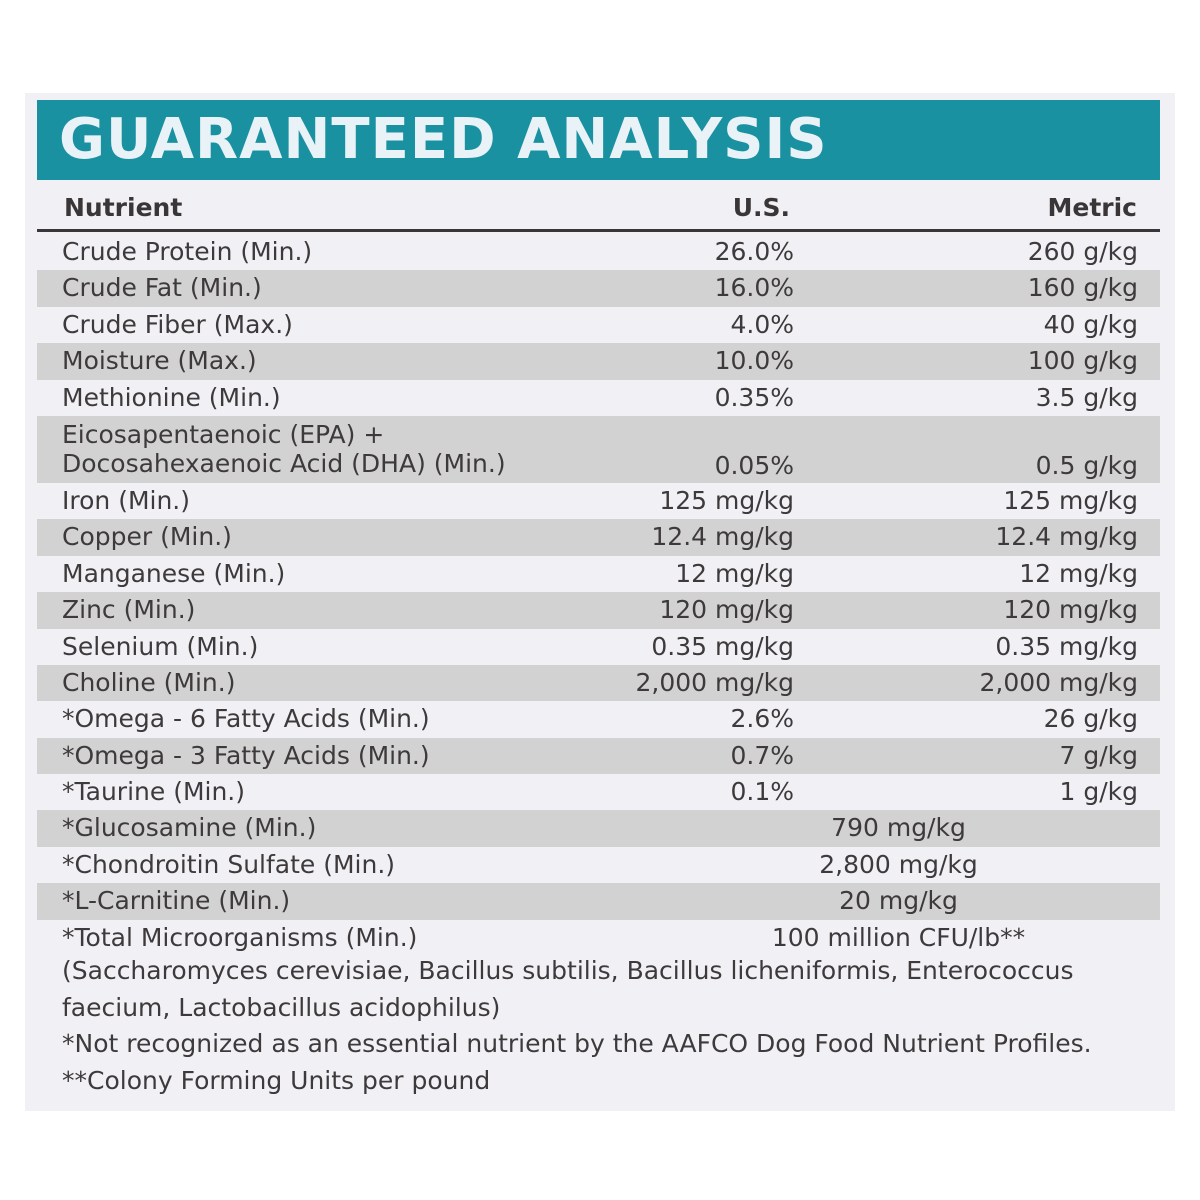 The height and width of the screenshot is (1200, 1200). Describe the element at coordinates (762, 792) in the screenshot. I see `us-value: 0.1%` at that location.